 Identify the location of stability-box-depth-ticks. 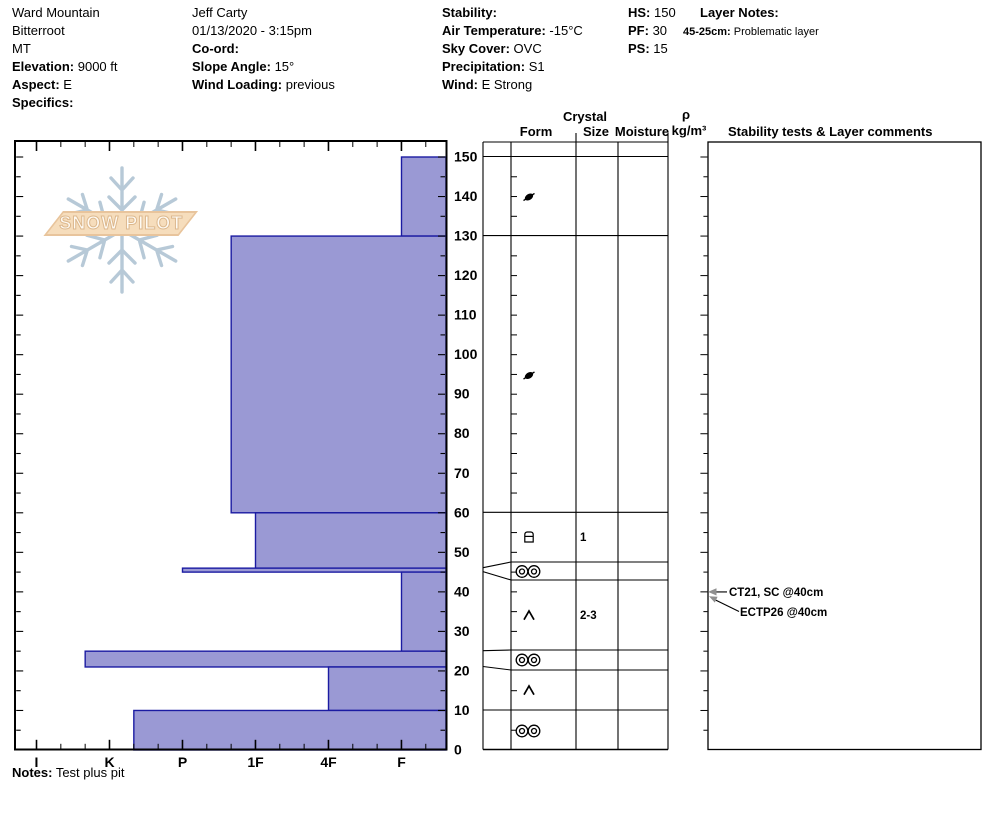
(704, 443).